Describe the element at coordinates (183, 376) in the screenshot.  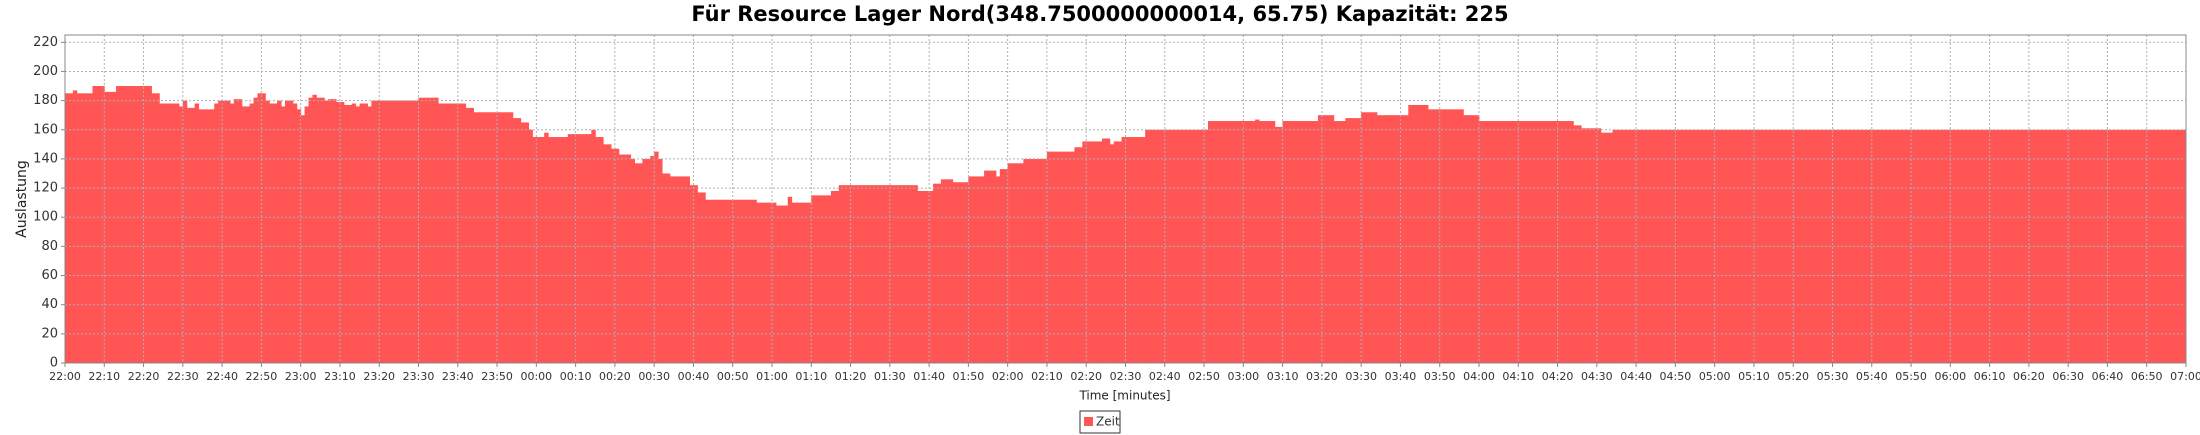
I see `x-tick-label: 22:30` at that location.